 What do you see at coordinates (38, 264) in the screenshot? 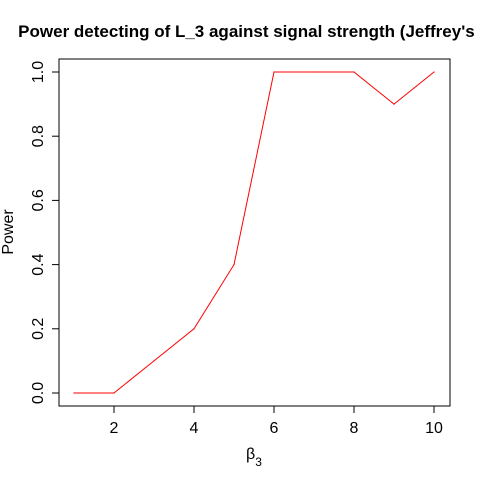
I see `y-tick-label: 0.4` at bounding box center [38, 264].